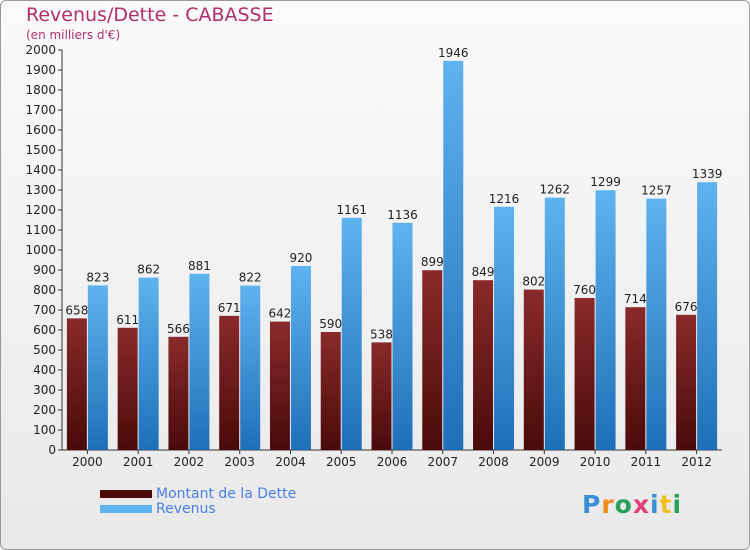 This screenshot has height=550, width=750. What do you see at coordinates (199, 266) in the screenshot?
I see `value-label-revenus: 881` at bounding box center [199, 266].